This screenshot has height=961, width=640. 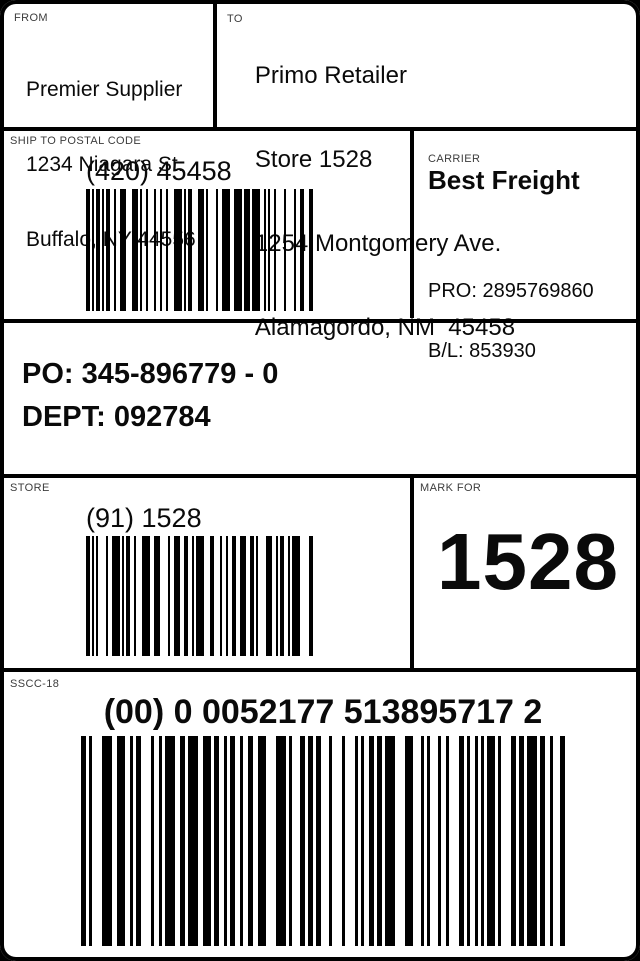 What do you see at coordinates (248, 250) in the screenshot?
I see `postal-barcode` at bounding box center [248, 250].